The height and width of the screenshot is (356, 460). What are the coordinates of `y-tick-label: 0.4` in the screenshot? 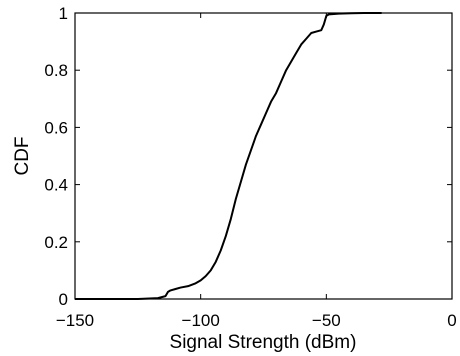 It's located at (56, 185).